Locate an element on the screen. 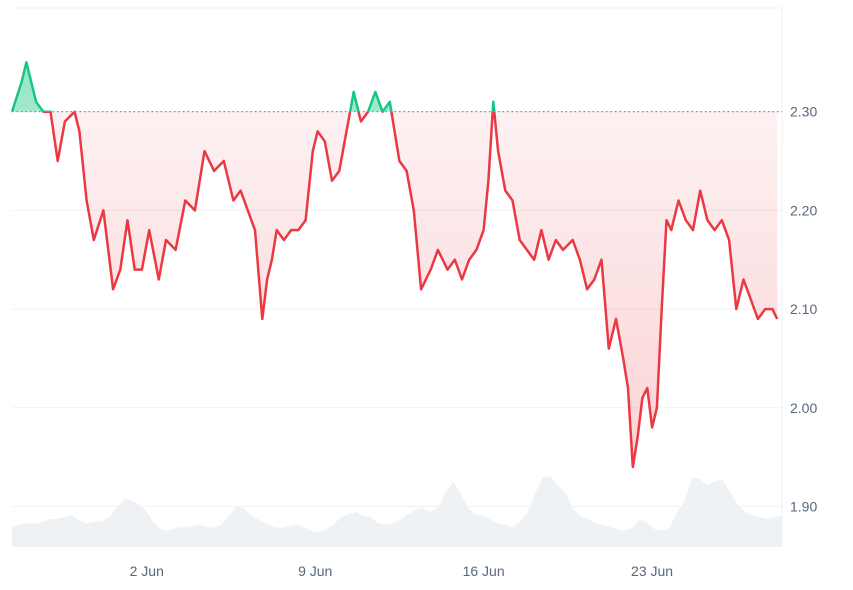 The height and width of the screenshot is (590, 853). volume-area is located at coordinates (397, 511).